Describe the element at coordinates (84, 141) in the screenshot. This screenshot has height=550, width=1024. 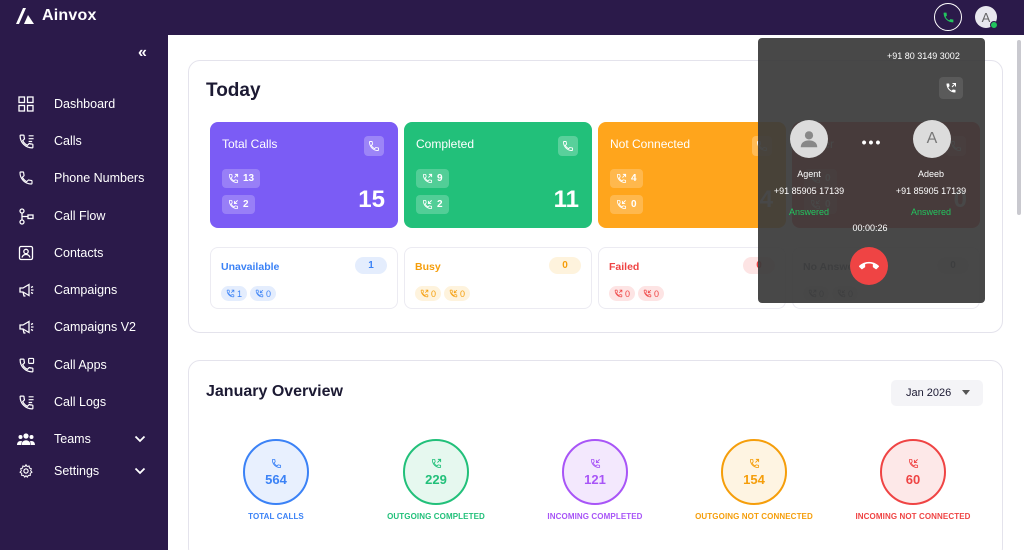
I see `sidebar-item-calls: Calls` at that location.